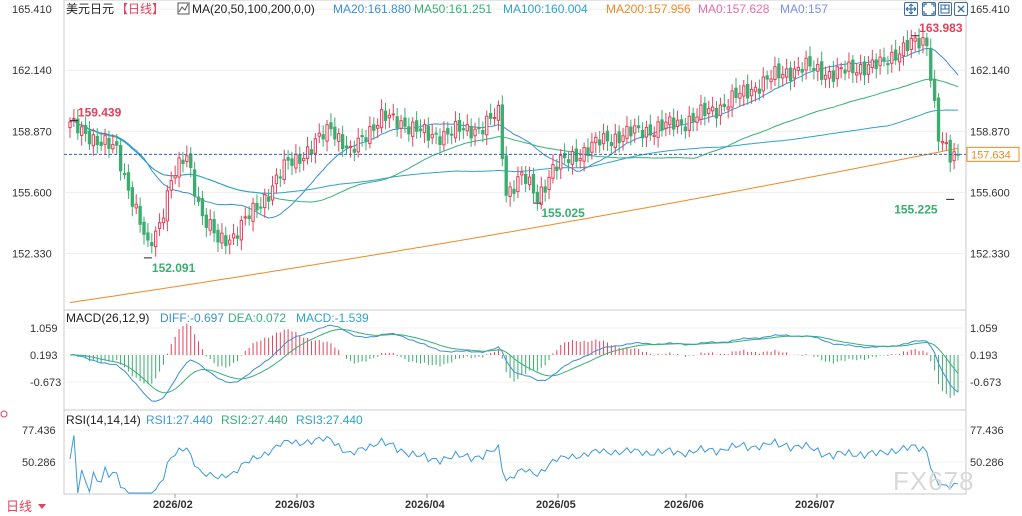 The width and height of the screenshot is (1022, 516). I want to click on close-panel-button, so click(961, 9).